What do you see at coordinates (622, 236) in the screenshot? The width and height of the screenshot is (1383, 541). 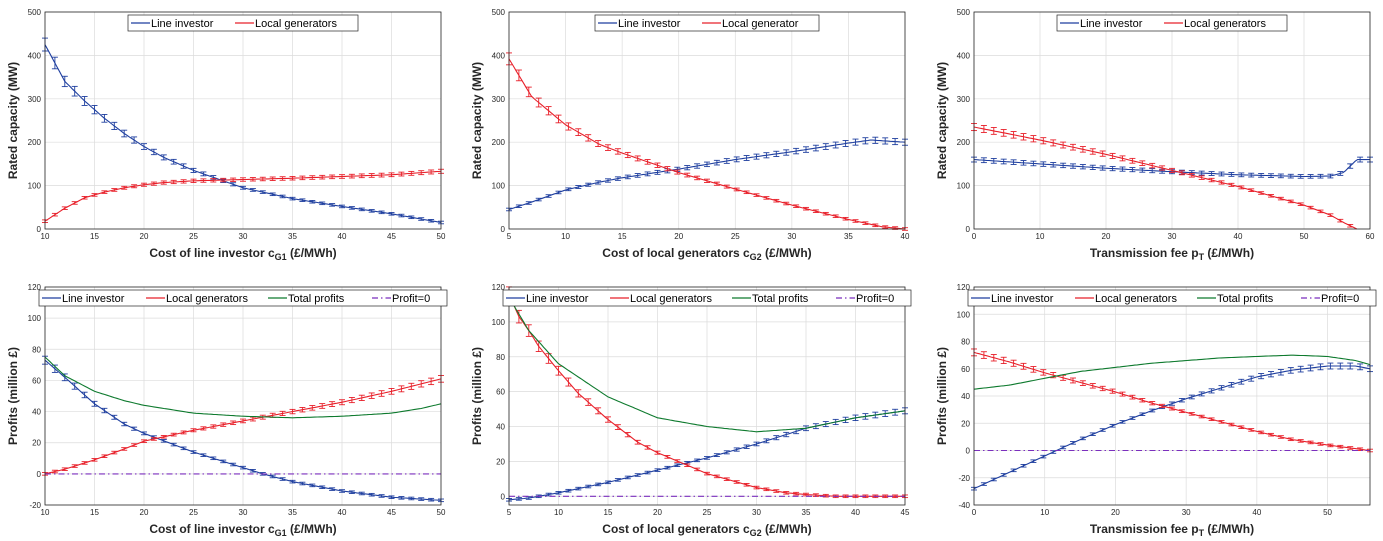 I see `x-tick-label: 15` at bounding box center [622, 236].